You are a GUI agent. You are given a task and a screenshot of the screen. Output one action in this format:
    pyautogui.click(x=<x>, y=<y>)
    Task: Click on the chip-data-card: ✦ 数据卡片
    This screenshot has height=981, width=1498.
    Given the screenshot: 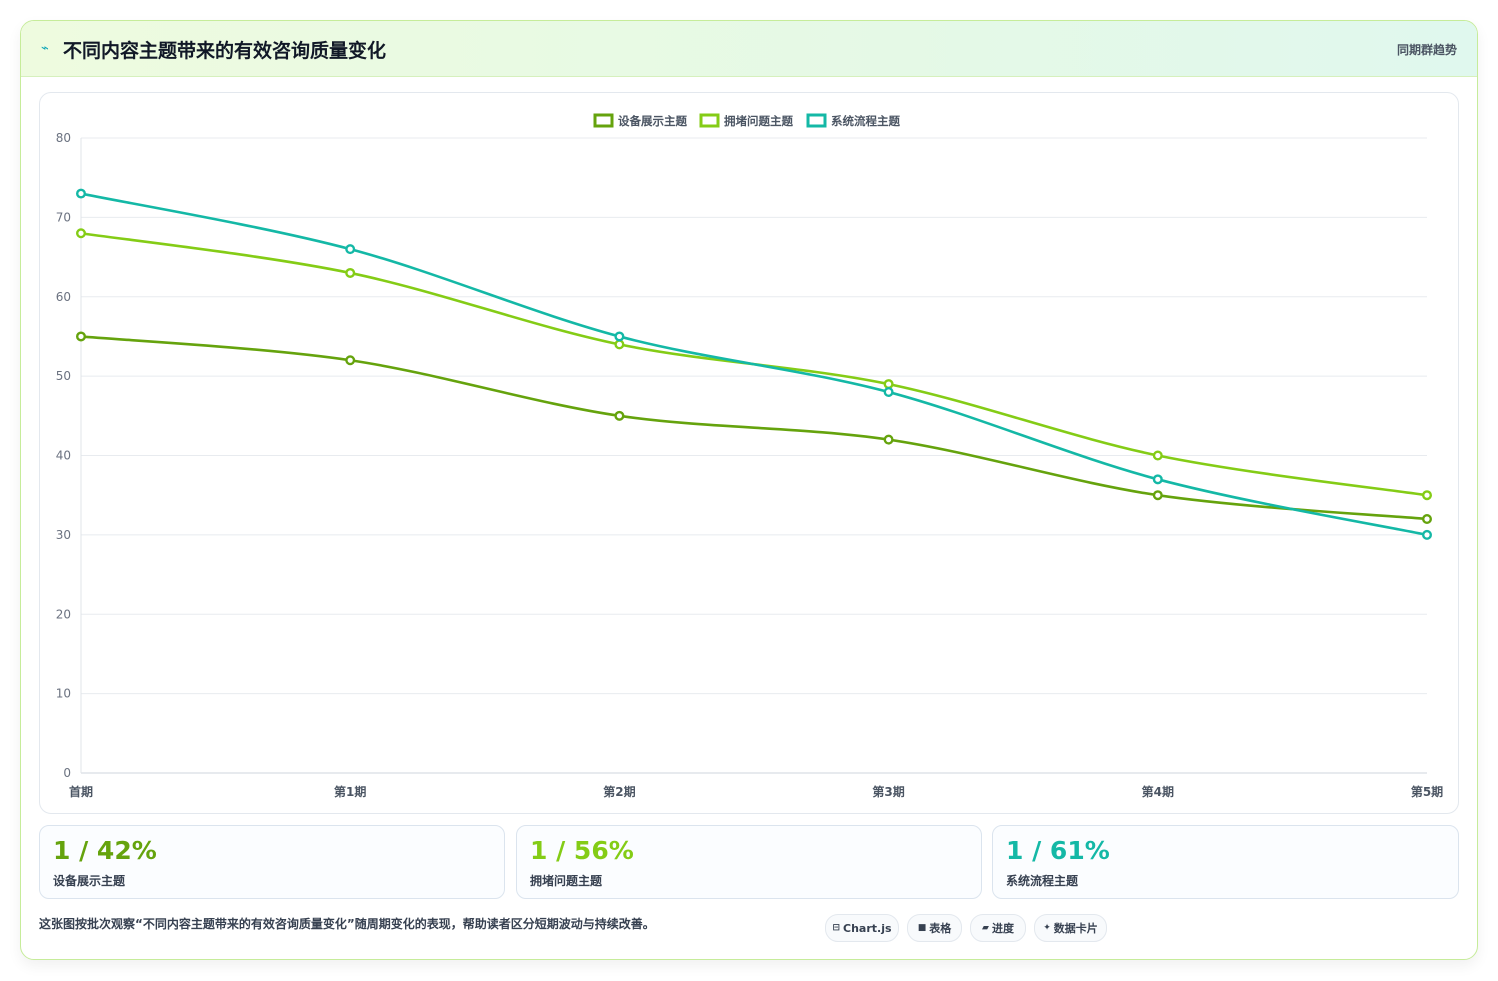 What is the action you would take?
    pyautogui.click(x=1070, y=928)
    